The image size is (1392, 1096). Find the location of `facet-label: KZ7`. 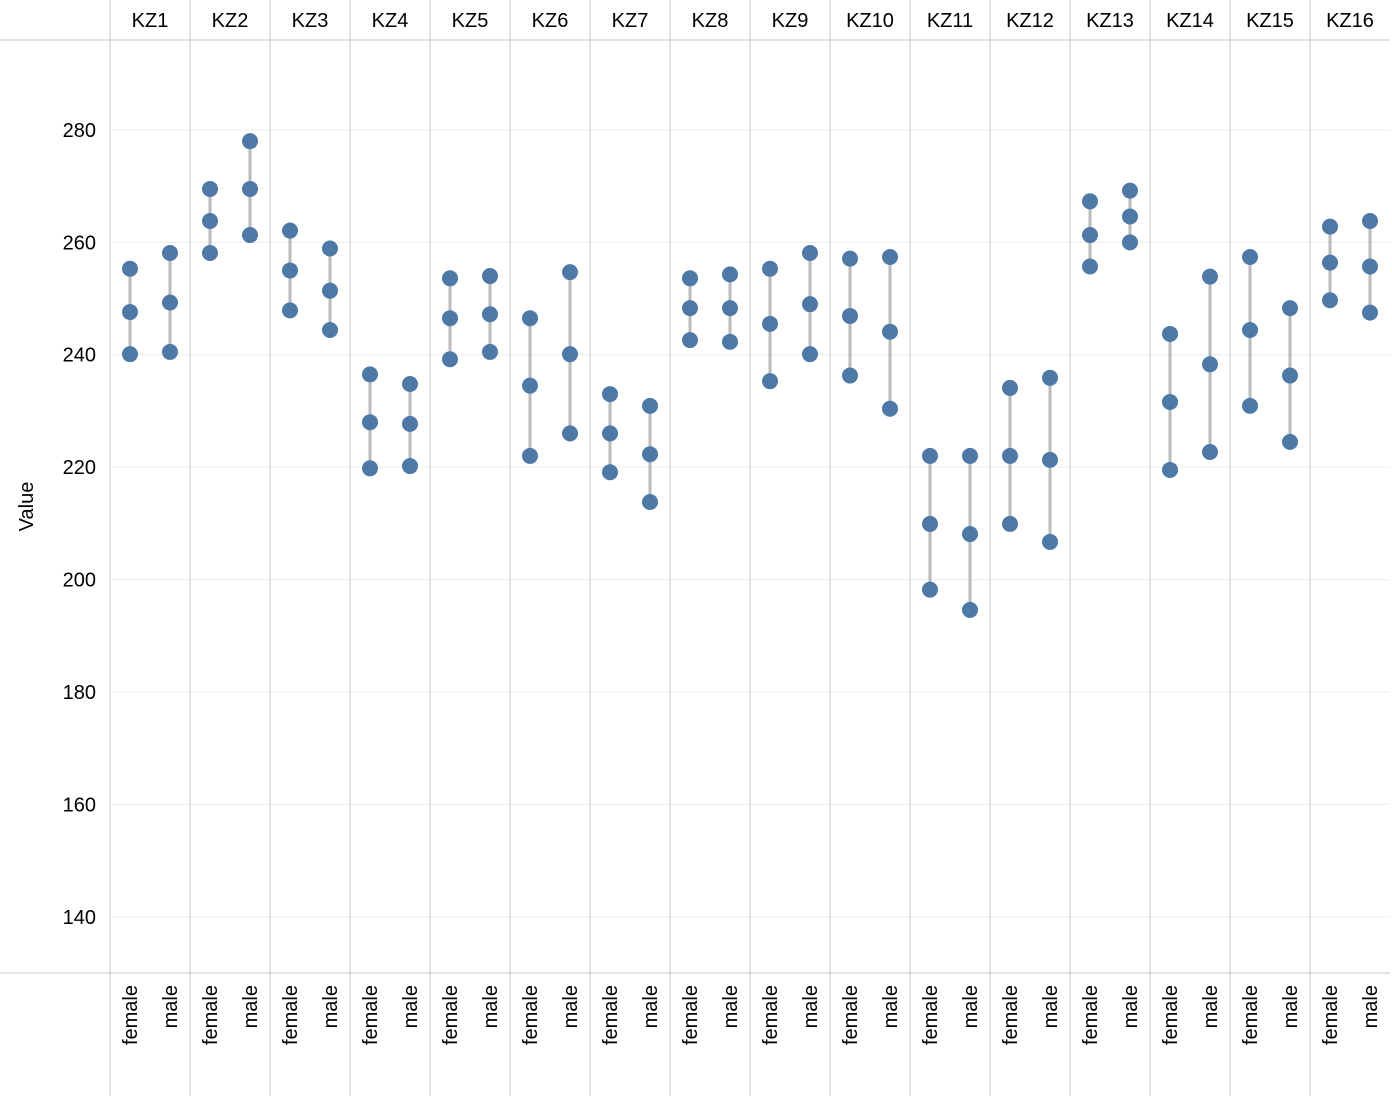

facet-label: KZ7 is located at coordinates (630, 21).